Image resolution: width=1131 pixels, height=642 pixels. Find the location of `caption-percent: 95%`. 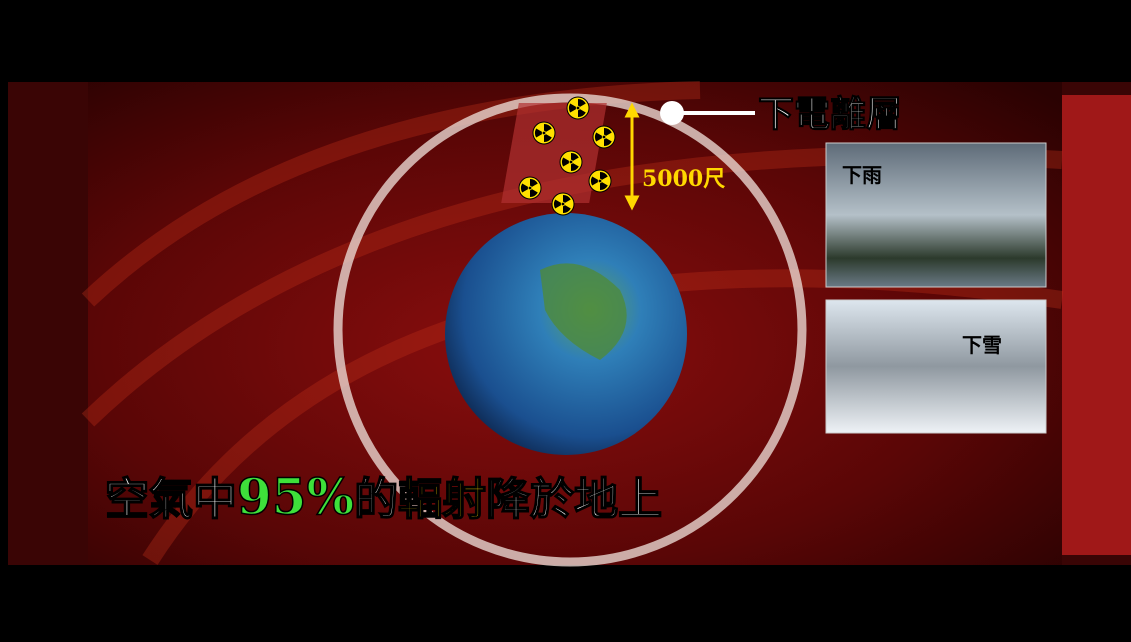

caption-percent: 95% is located at coordinates (295, 496).